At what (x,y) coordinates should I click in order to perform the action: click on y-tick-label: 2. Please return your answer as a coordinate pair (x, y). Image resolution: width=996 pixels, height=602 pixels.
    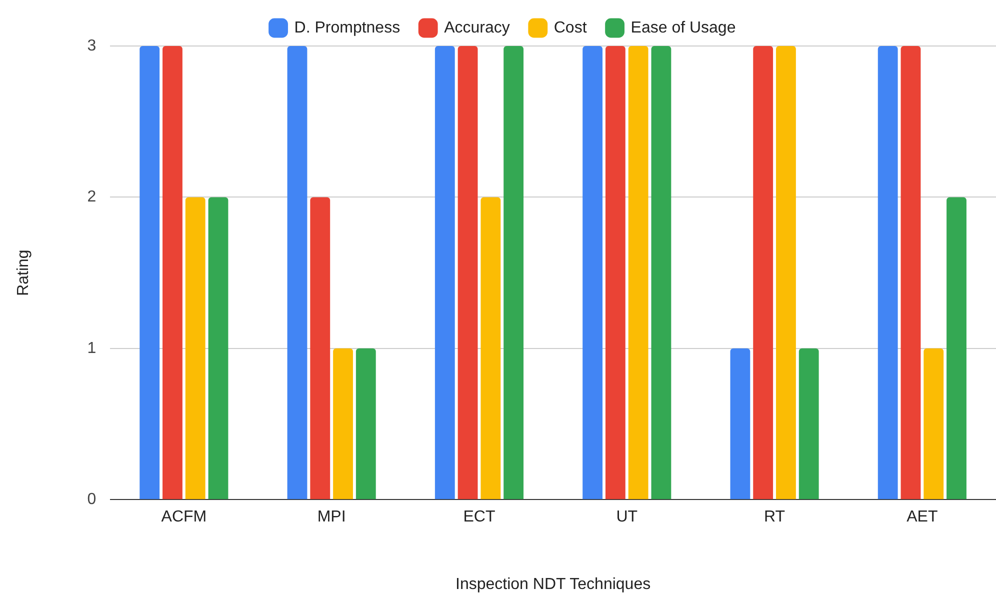
    Looking at the image, I should click on (91, 197).